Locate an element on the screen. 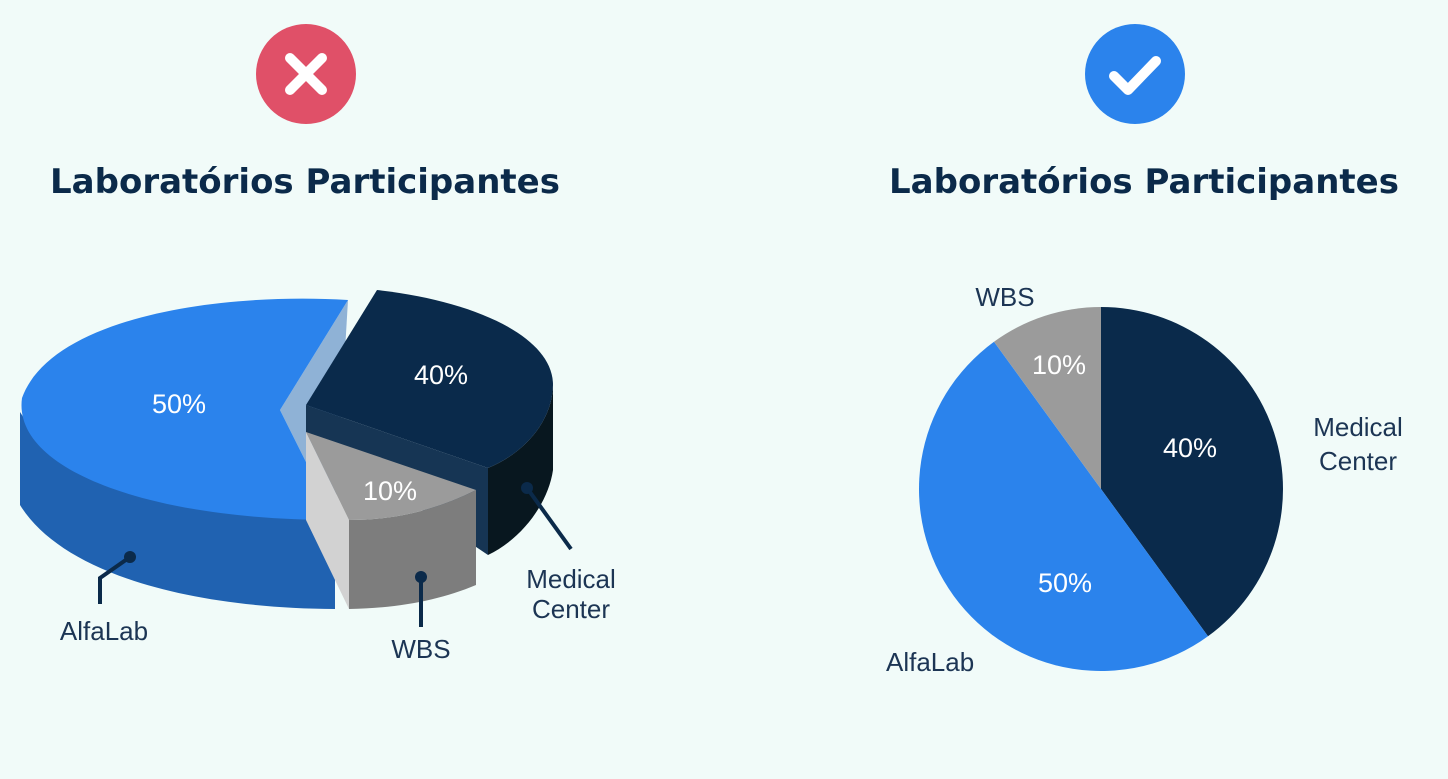 Image resolution: width=1448 pixels, height=779 pixels. x-icon is located at coordinates (306, 74).